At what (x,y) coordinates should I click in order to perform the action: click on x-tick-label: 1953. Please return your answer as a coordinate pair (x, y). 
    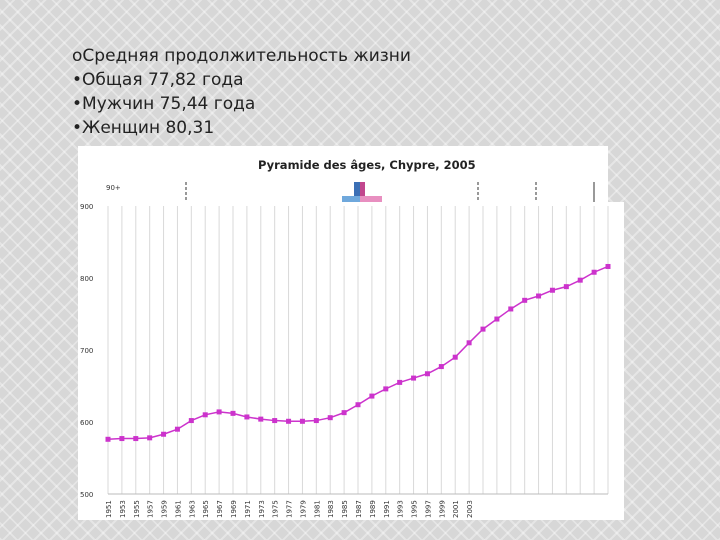
    Looking at the image, I should click on (123, 509).